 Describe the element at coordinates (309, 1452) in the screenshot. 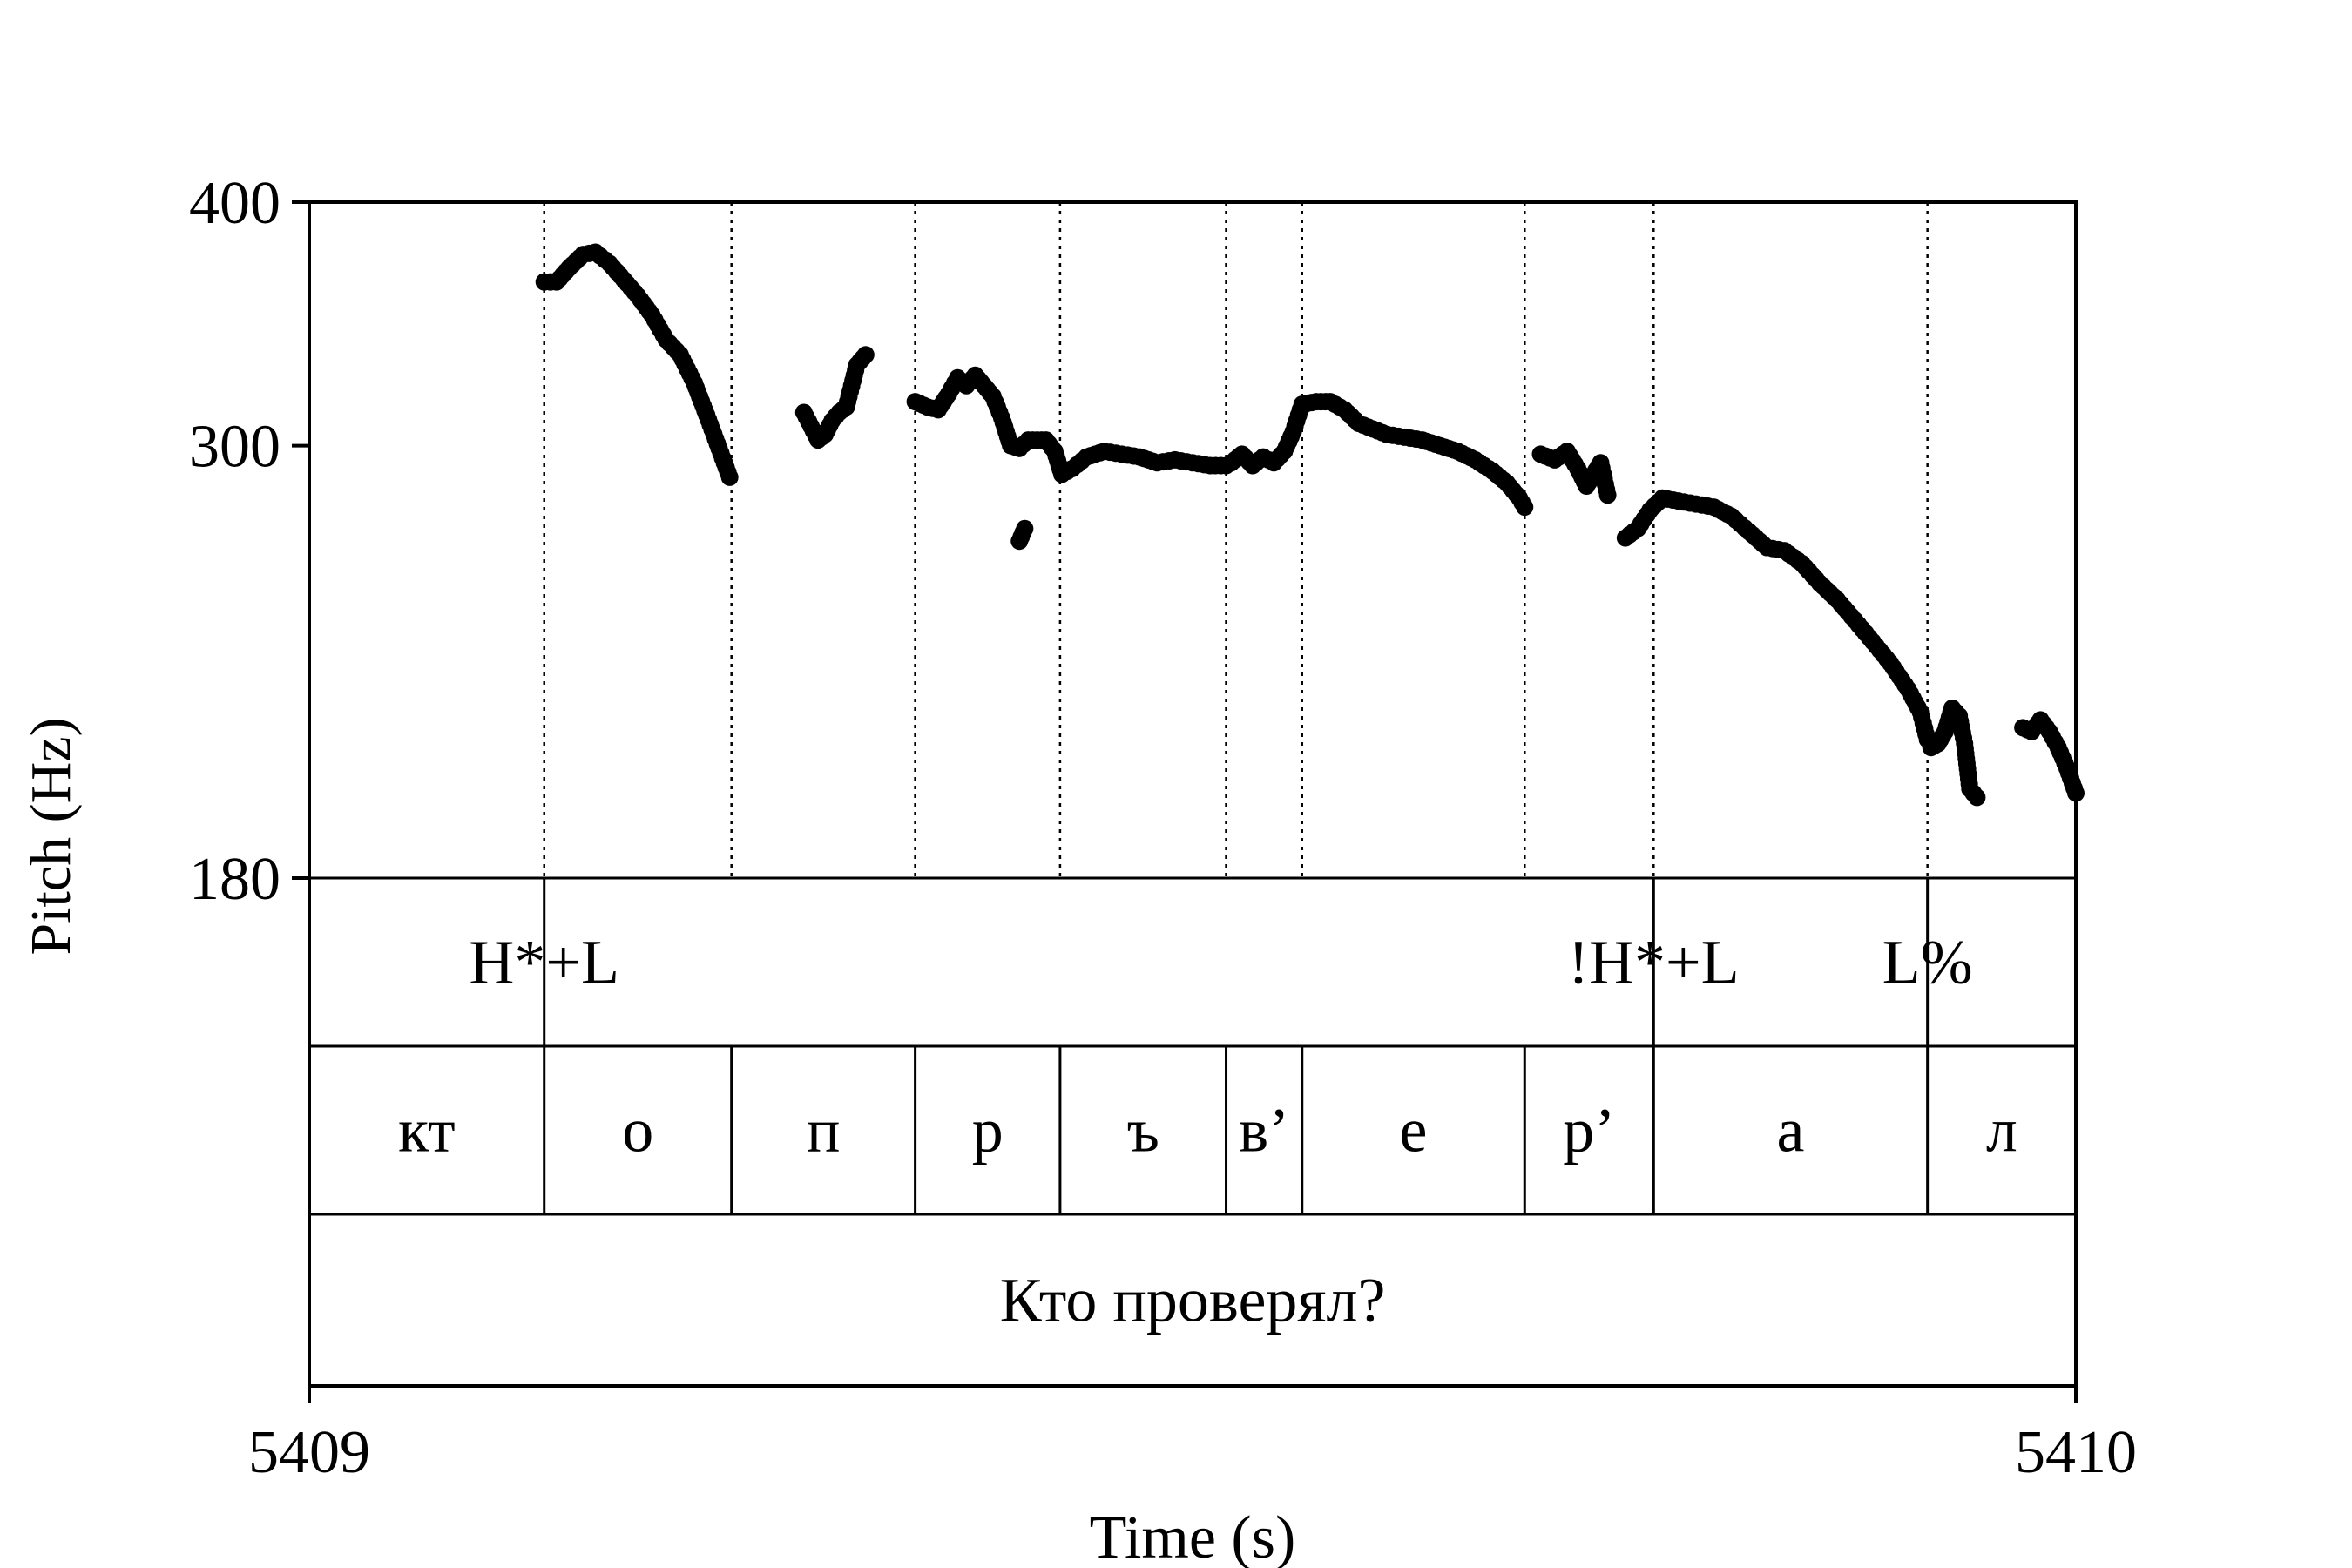

I see `x-tick-label-start: 5409` at that location.